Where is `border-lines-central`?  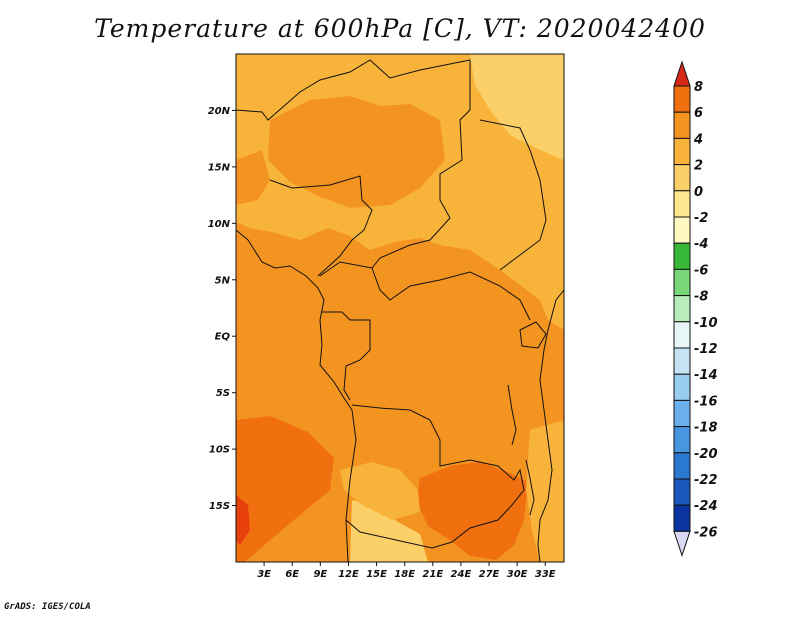
border-lines-central is located at coordinates (451, 294).